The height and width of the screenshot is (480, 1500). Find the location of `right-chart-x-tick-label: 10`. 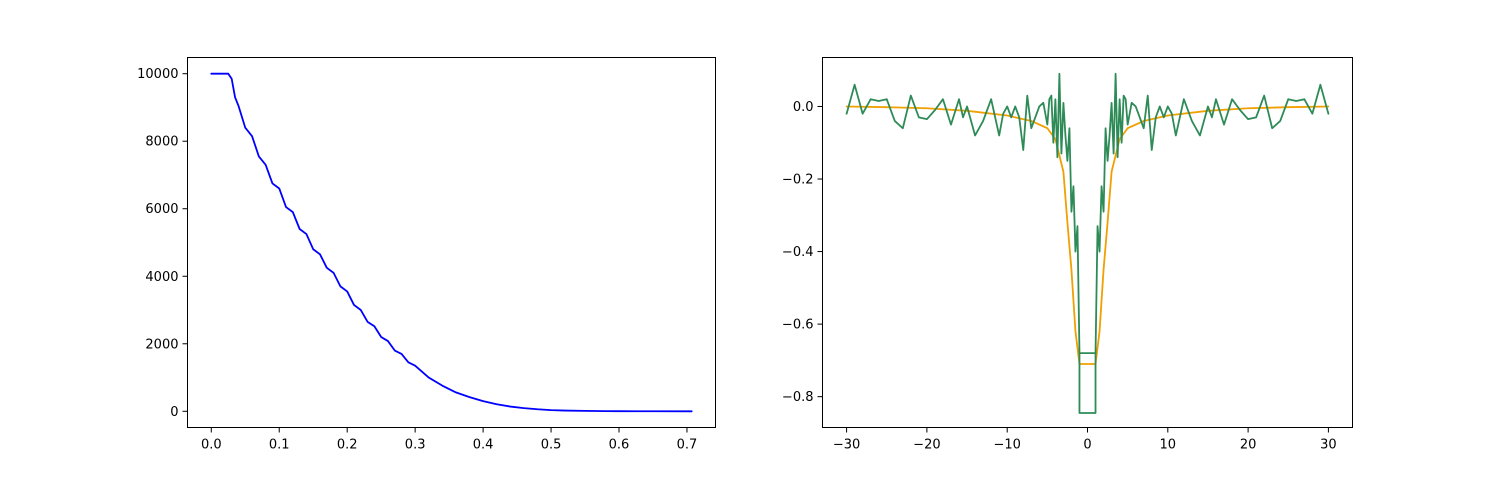

right-chart-x-tick-label: 10 is located at coordinates (1168, 445).